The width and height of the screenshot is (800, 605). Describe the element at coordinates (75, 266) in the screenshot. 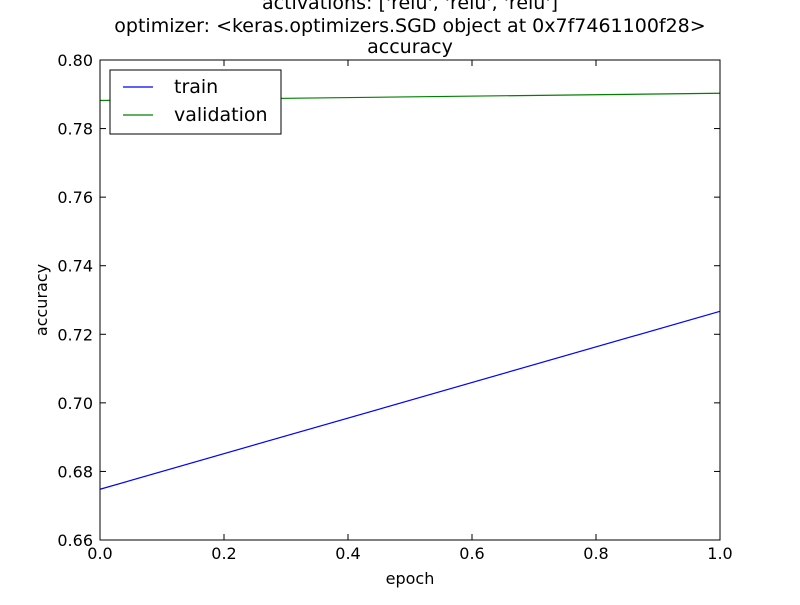

I see `y-tick-label: 0.74` at that location.